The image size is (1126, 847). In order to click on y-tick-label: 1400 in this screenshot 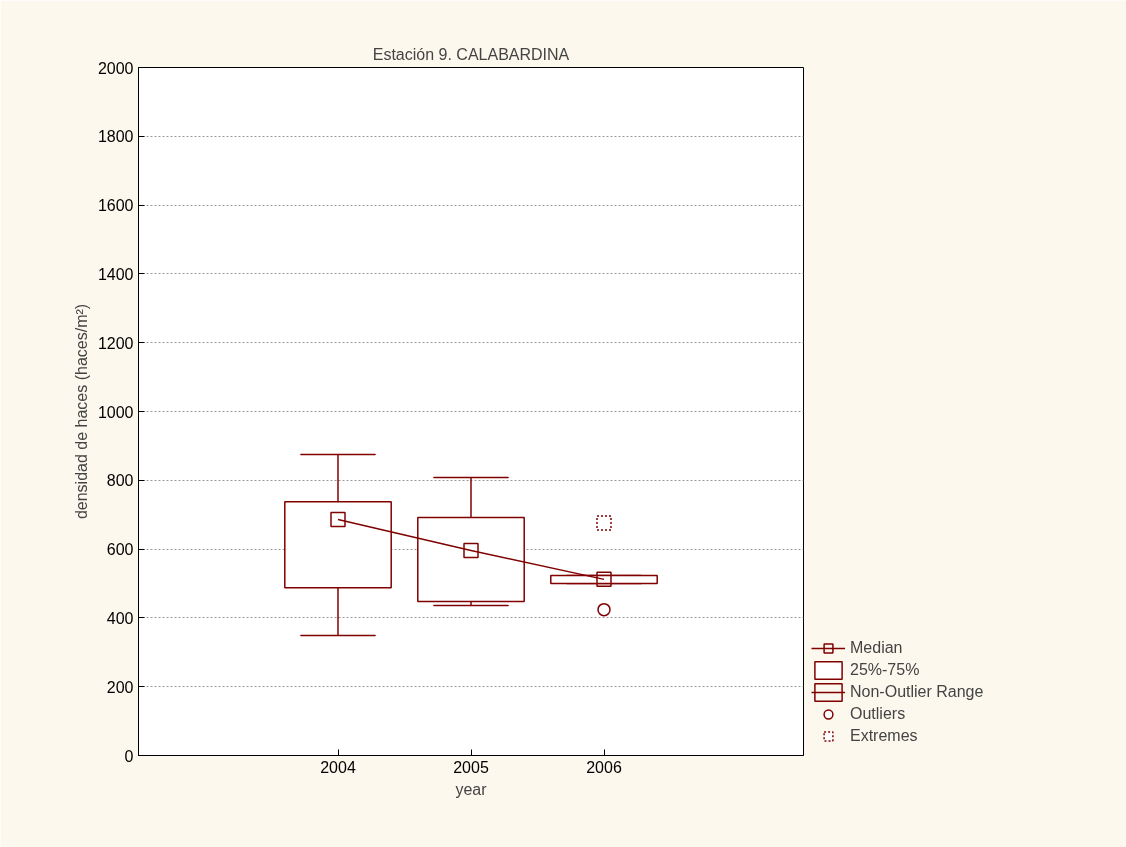, I will do `click(115, 274)`.